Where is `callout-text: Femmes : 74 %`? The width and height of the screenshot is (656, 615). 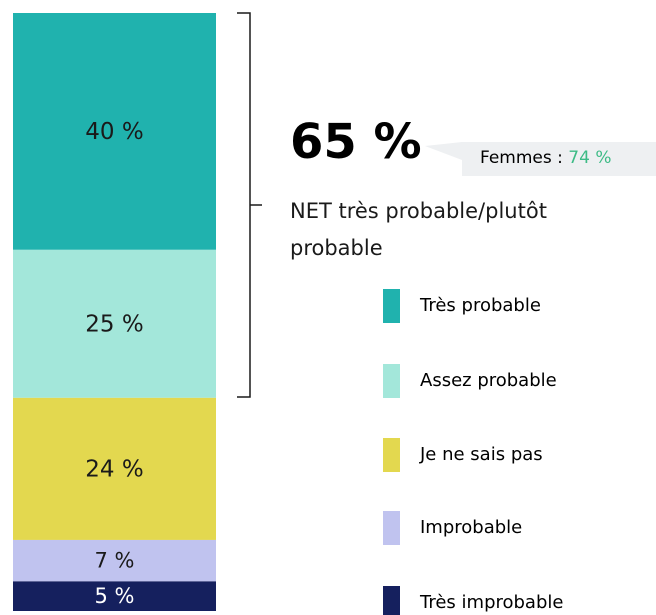 callout-text: Femmes : 74 % is located at coordinates (545, 158).